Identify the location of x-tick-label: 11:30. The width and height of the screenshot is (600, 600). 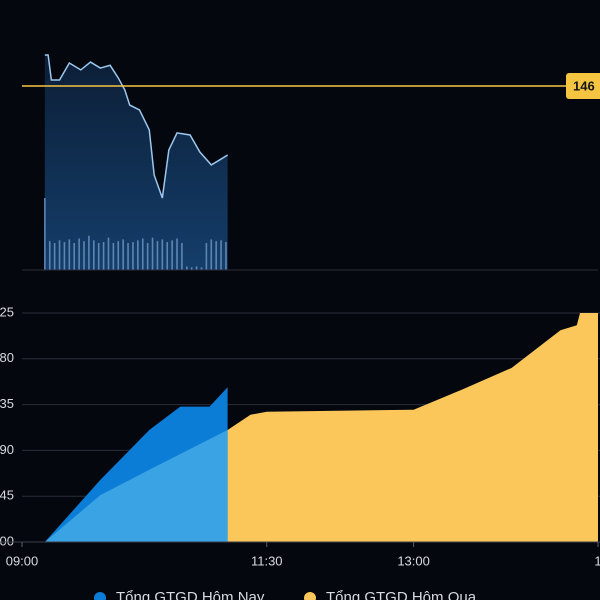
(267, 560).